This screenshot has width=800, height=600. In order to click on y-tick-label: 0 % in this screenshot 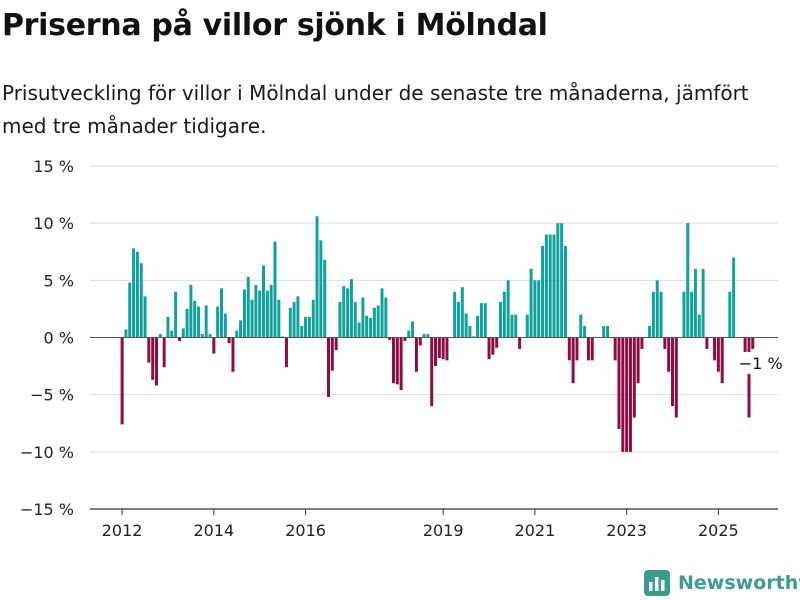, I will do `click(59, 338)`.